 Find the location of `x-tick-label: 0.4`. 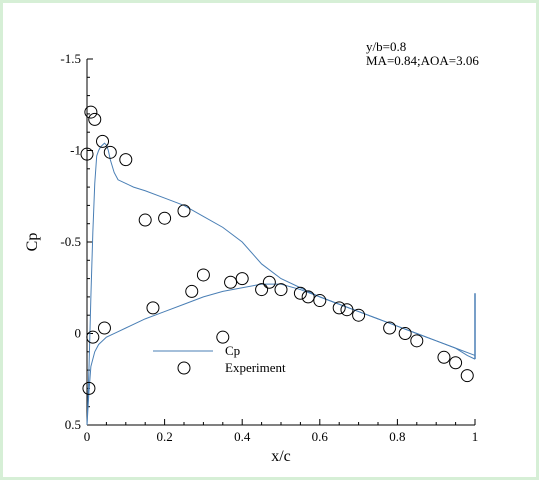

x-tick-label: 0.4 is located at coordinates (242, 436).